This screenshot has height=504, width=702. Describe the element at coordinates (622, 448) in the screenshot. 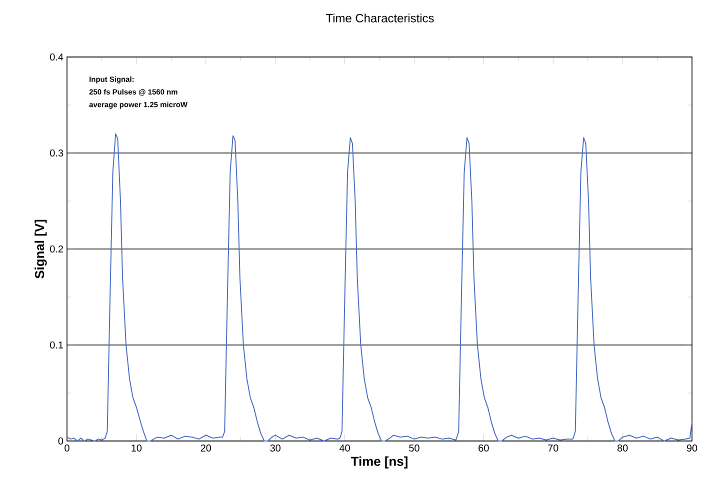

I see `x-tick-label: 80` at that location.